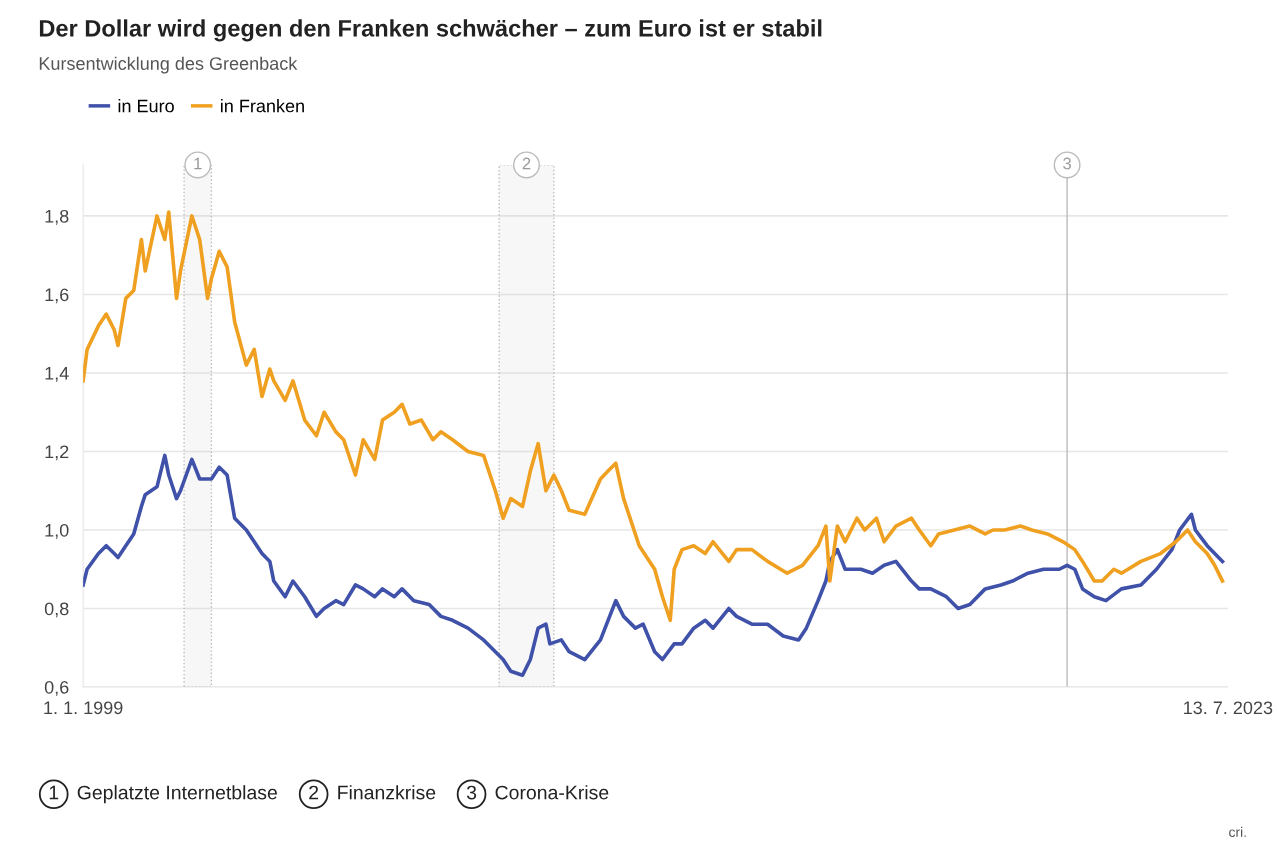 The width and height of the screenshot is (1279, 868). I want to click on text: 2, so click(314, 792).